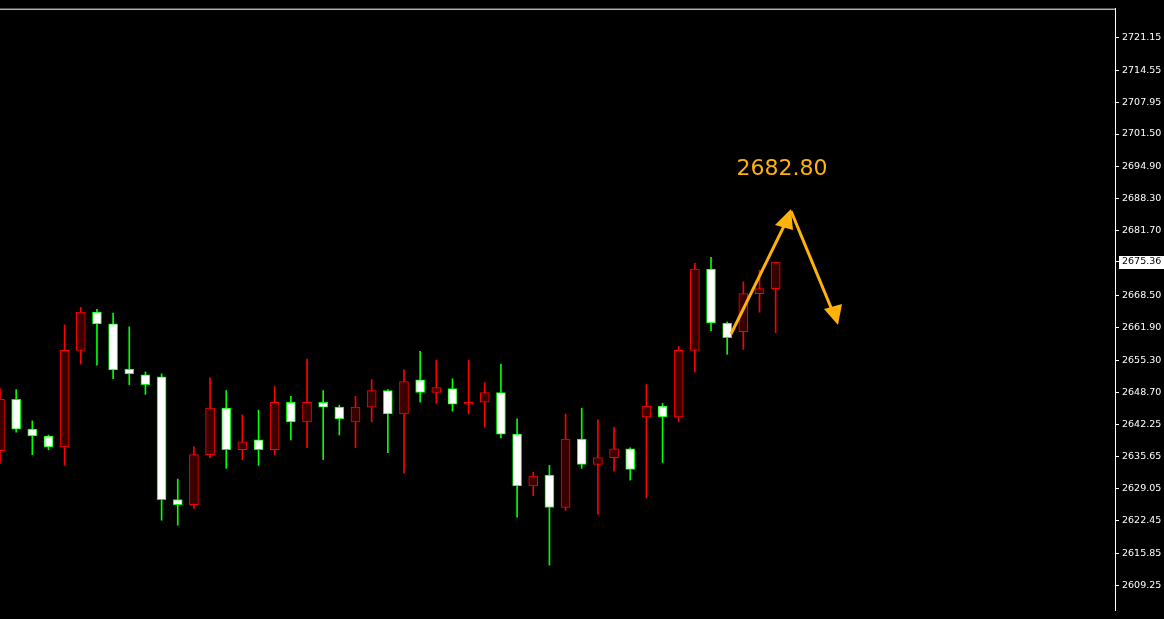 The height and width of the screenshot is (619, 1164). Describe the element at coordinates (1142, 585) in the screenshot. I see `y-tick-label: 2609.25` at that location.